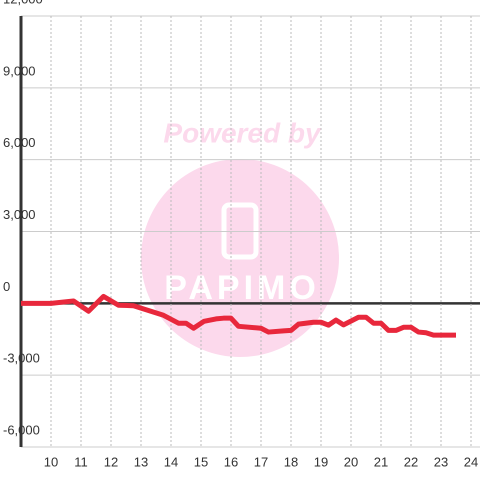 The image size is (480, 480). What do you see at coordinates (19, 214) in the screenshot?
I see `y-tick-label: 3,000` at bounding box center [19, 214].